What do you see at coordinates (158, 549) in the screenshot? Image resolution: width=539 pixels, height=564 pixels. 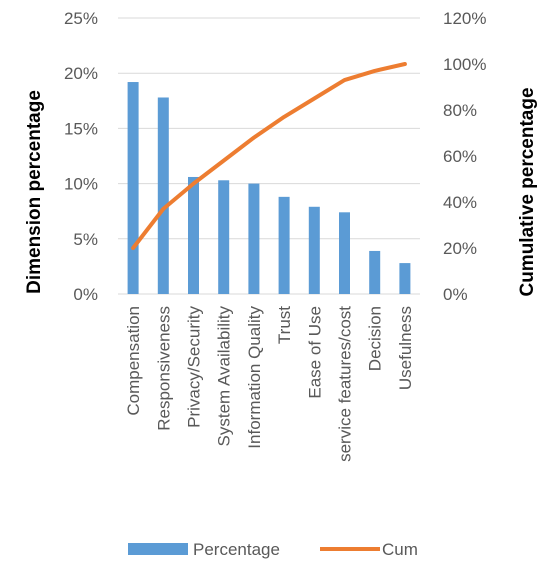 I see `legend-swatch-percentage` at bounding box center [158, 549].